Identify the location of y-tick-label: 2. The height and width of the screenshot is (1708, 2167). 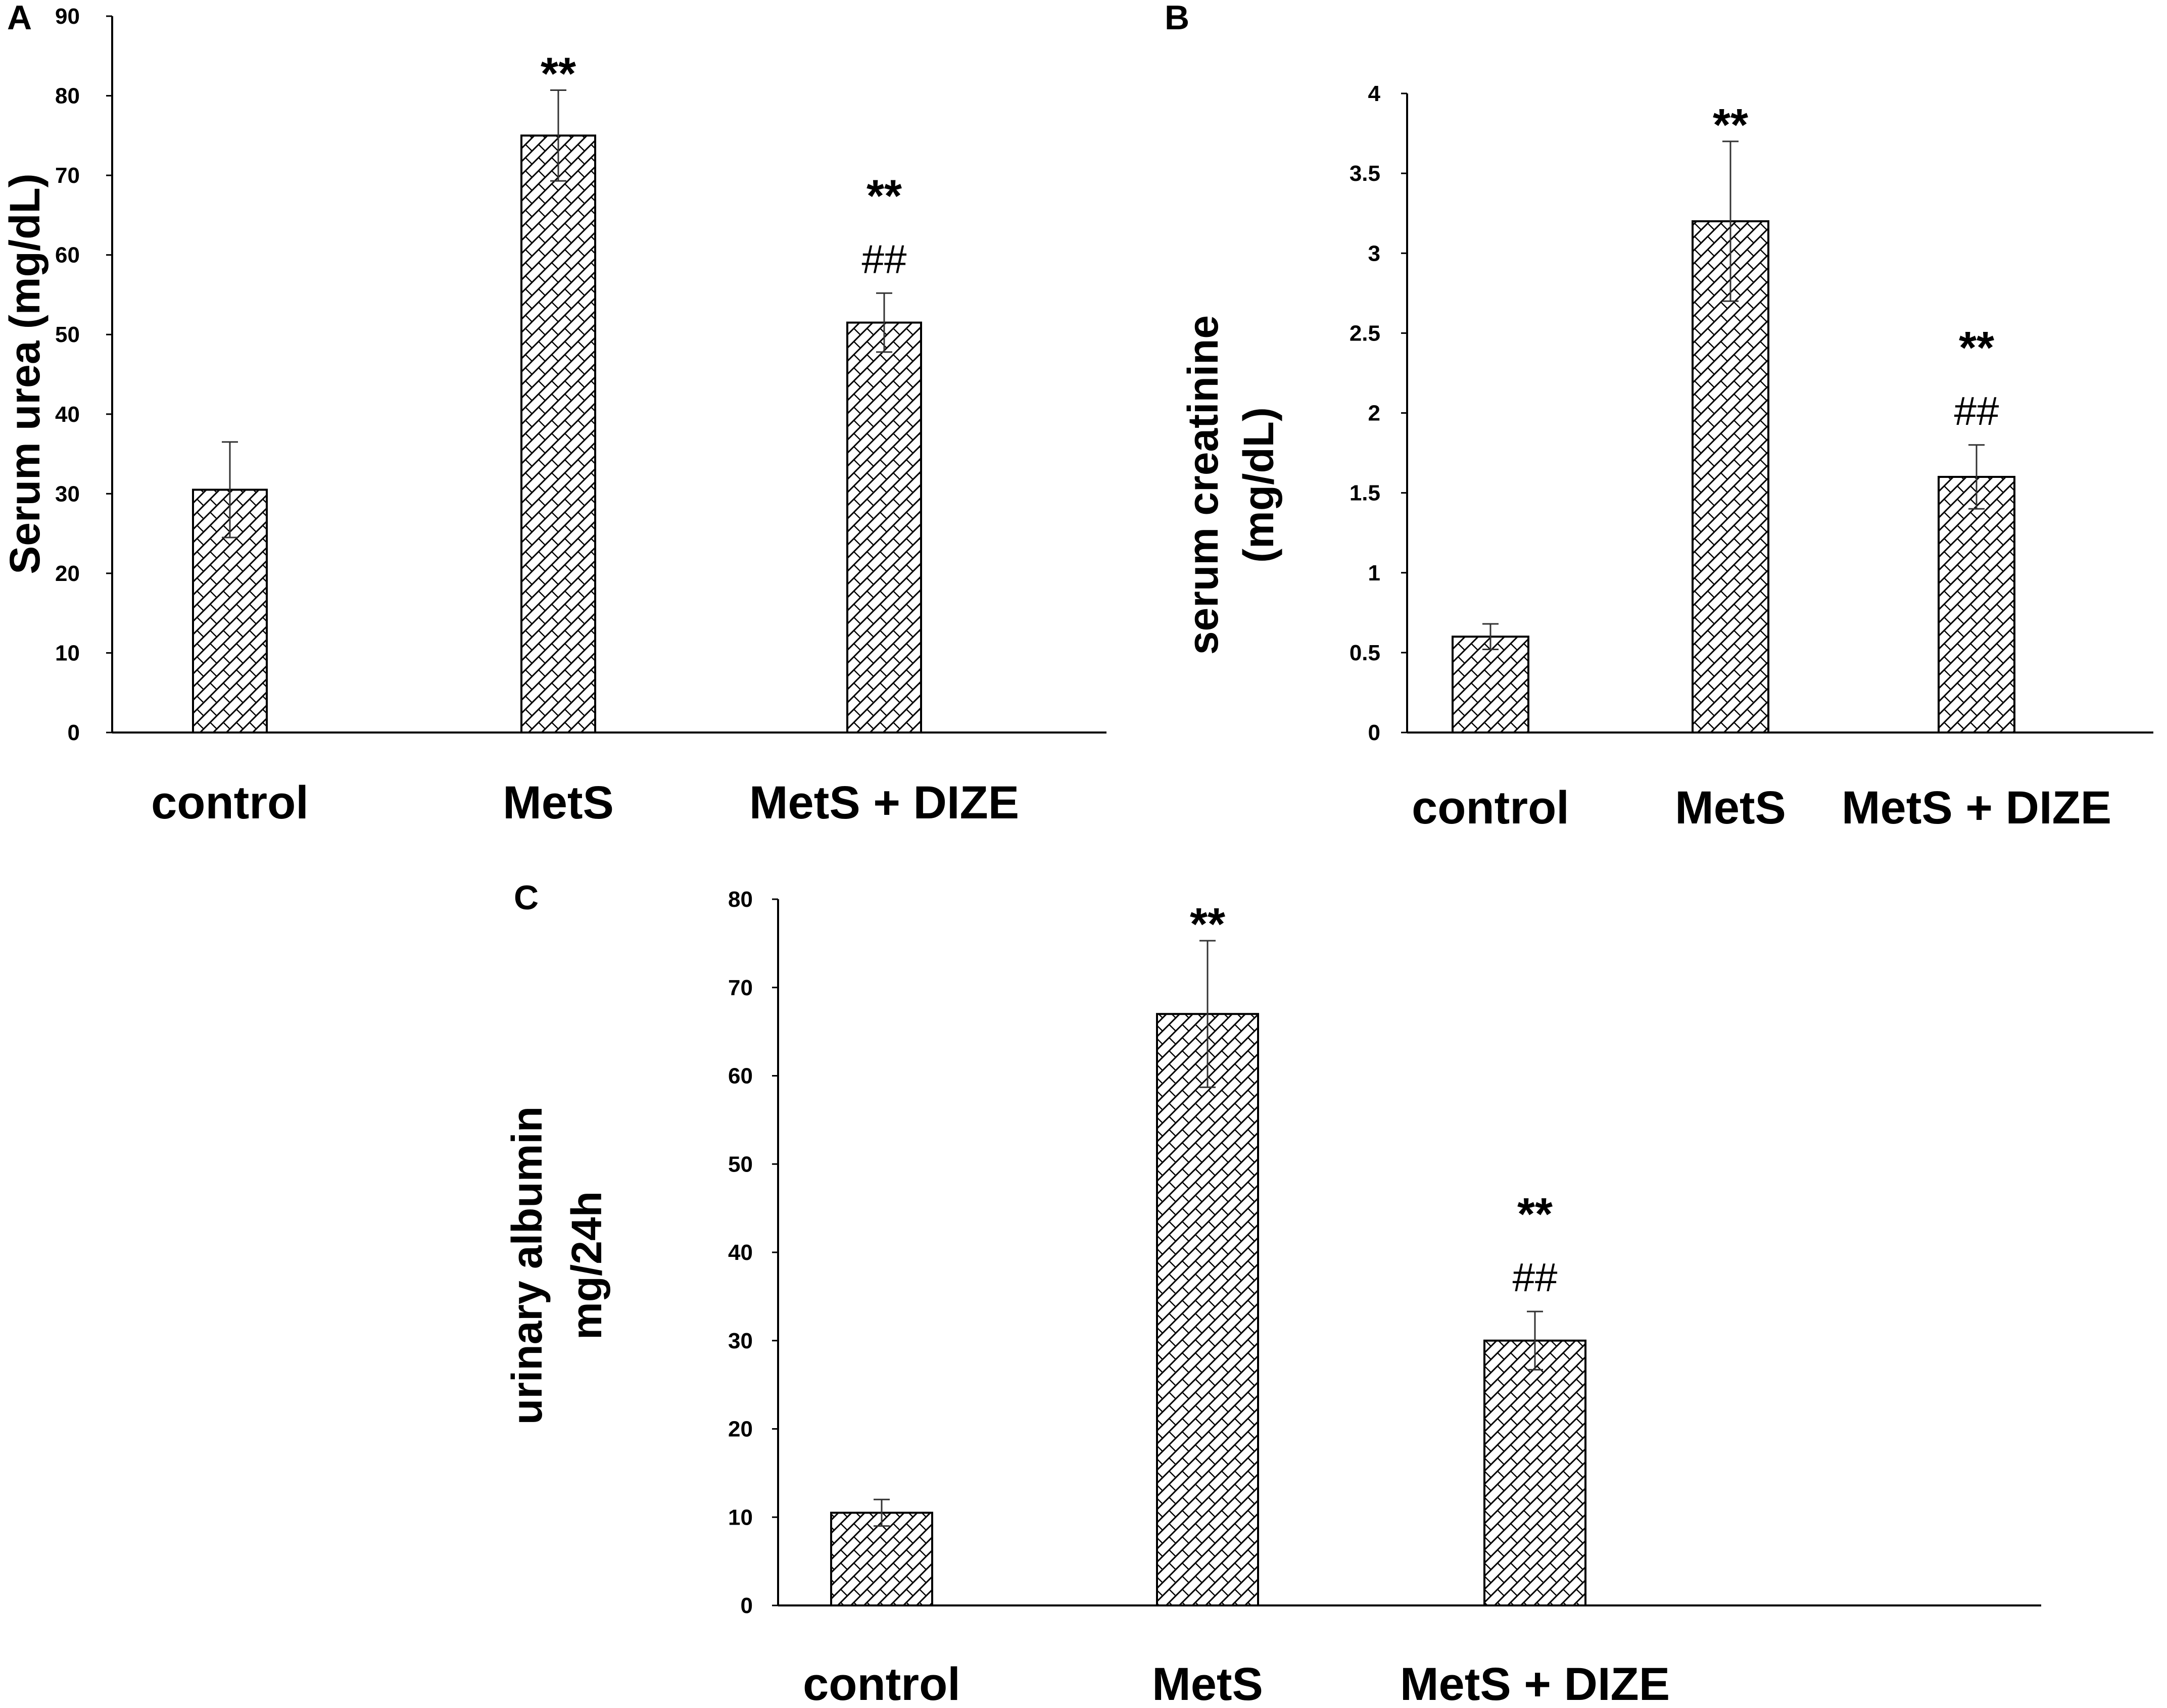
(1374, 413).